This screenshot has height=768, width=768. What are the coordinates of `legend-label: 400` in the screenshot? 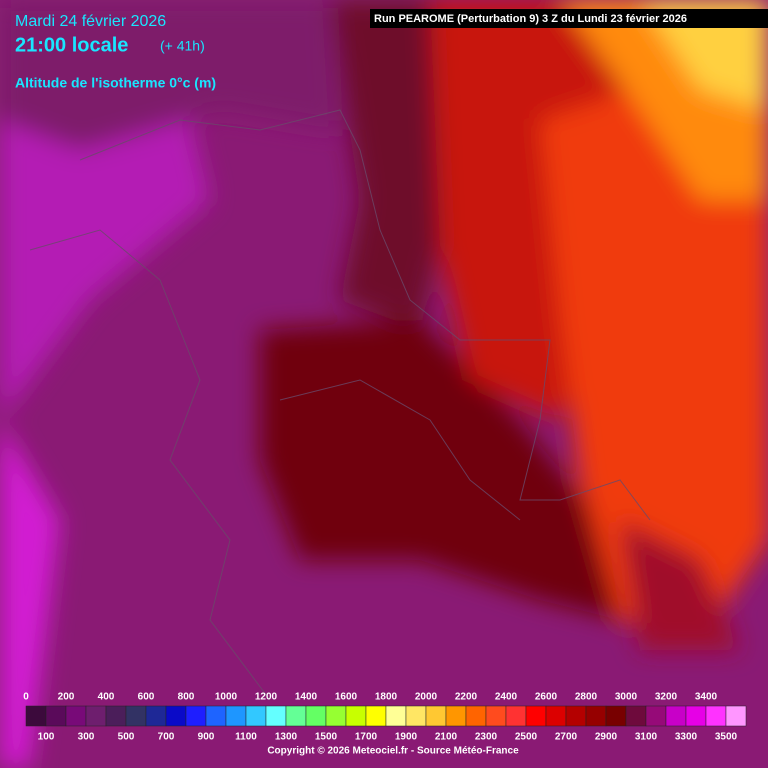 It's located at (106, 697).